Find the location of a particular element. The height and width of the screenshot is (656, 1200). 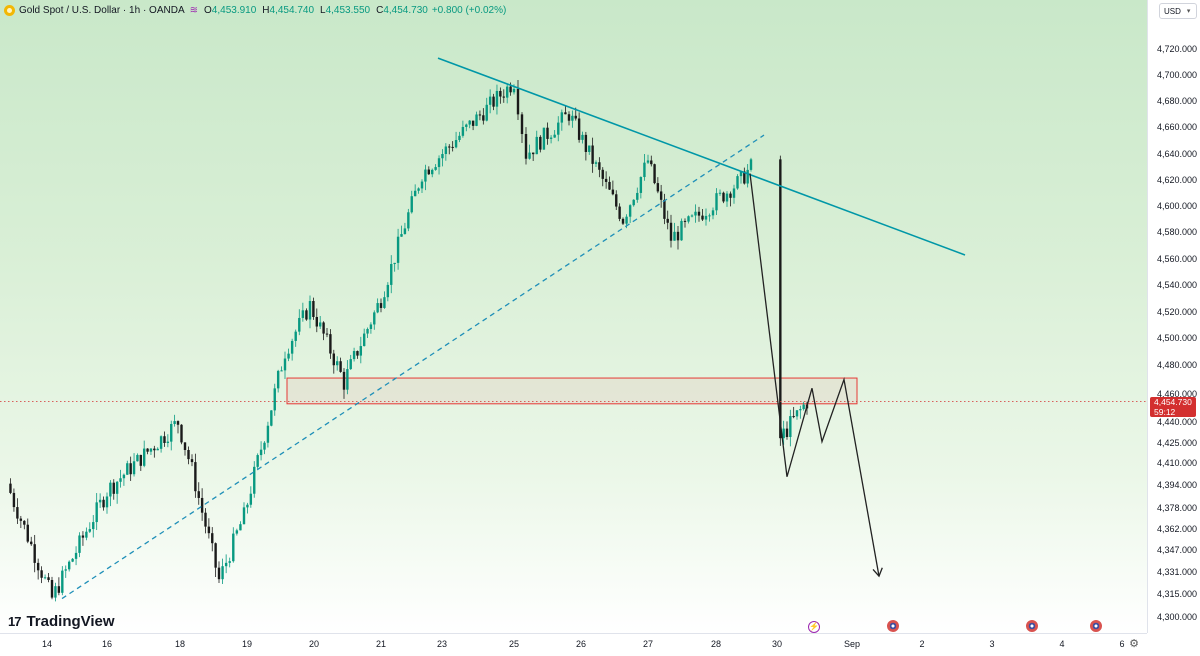

time-tick-label: 6 is located at coordinates (1122, 644).